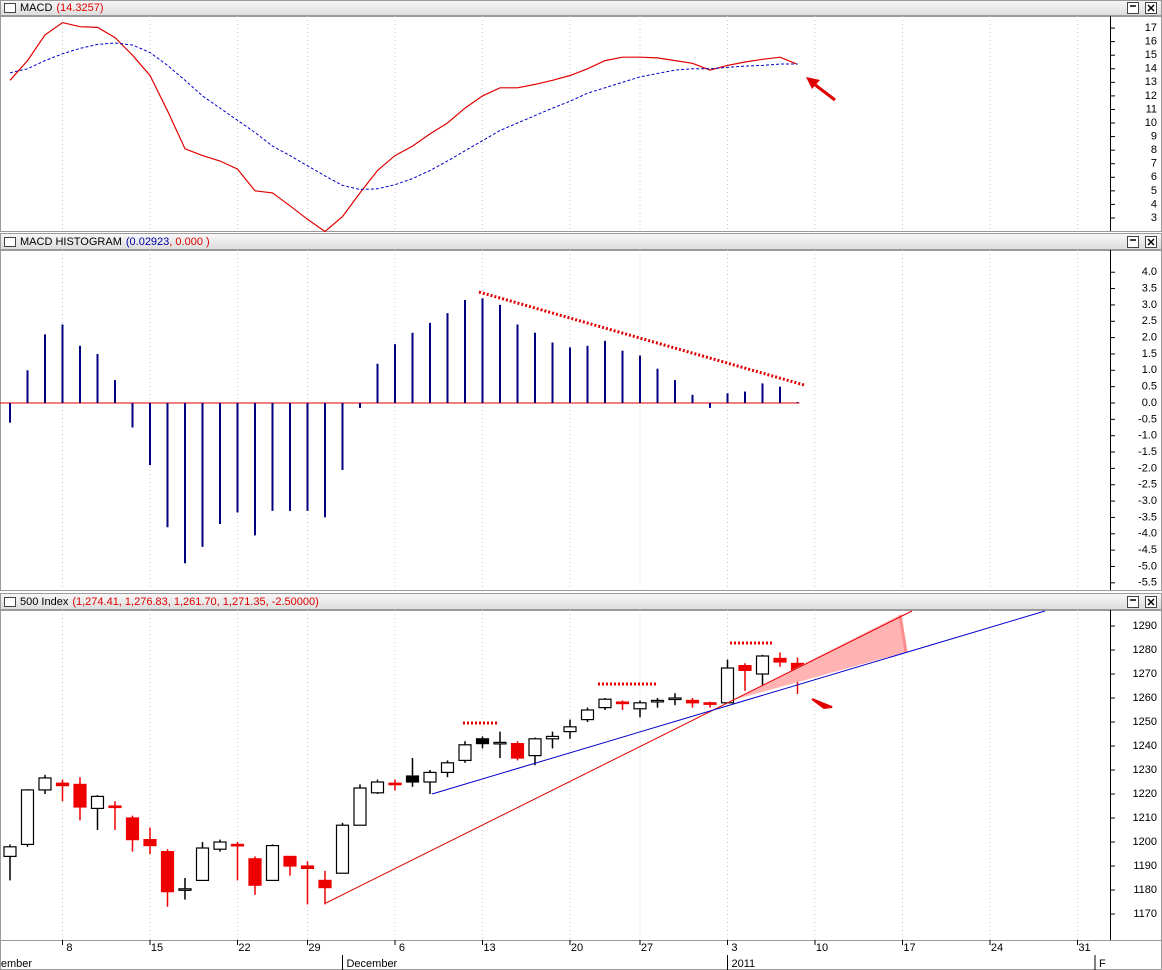 This screenshot has width=1162, height=970. Describe the element at coordinates (1151, 96) in the screenshot. I see `y-tick-label: 12` at that location.